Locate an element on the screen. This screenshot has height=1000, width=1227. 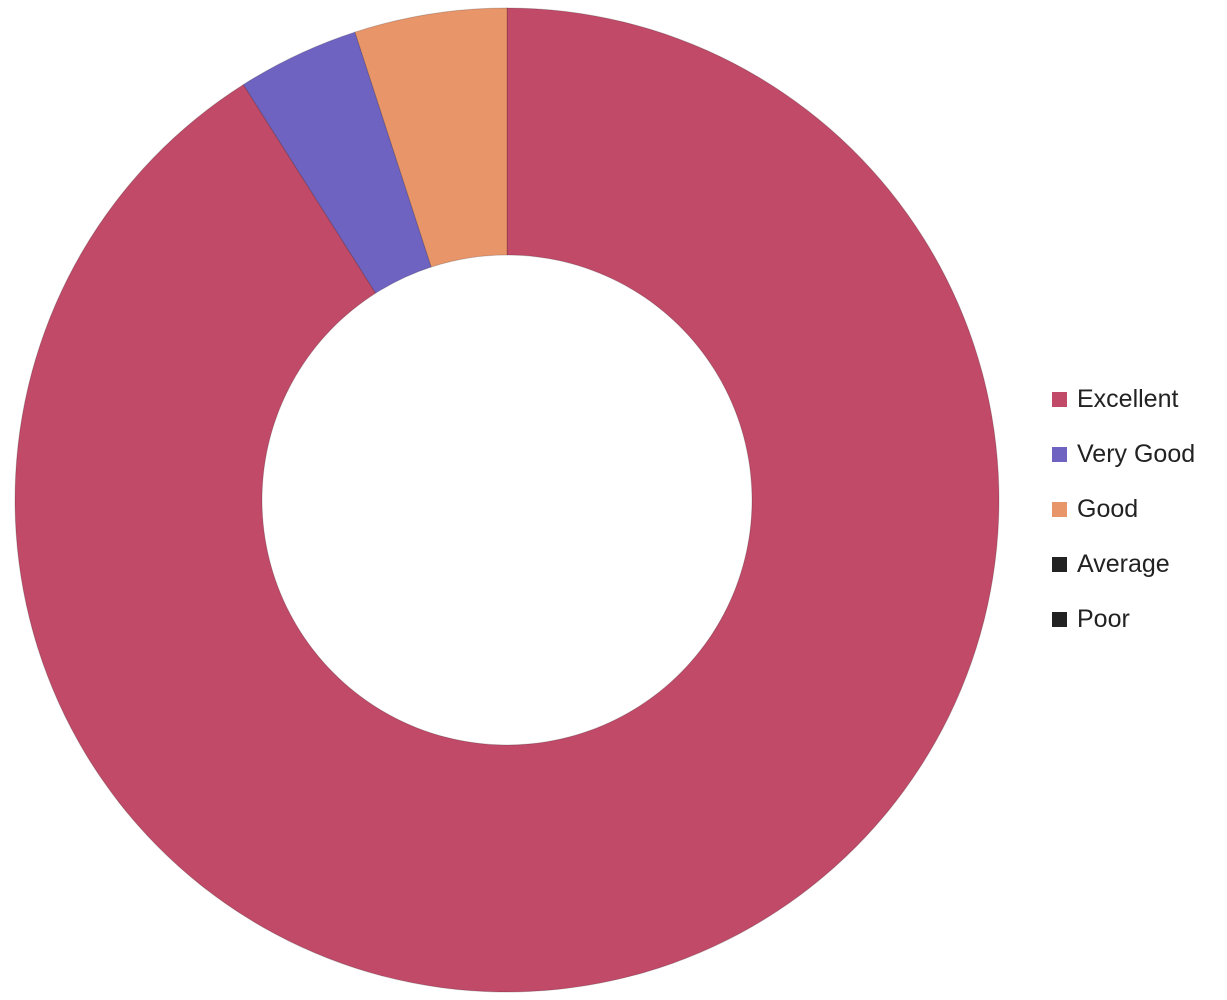
legend-swatch-average is located at coordinates (1059, 564).